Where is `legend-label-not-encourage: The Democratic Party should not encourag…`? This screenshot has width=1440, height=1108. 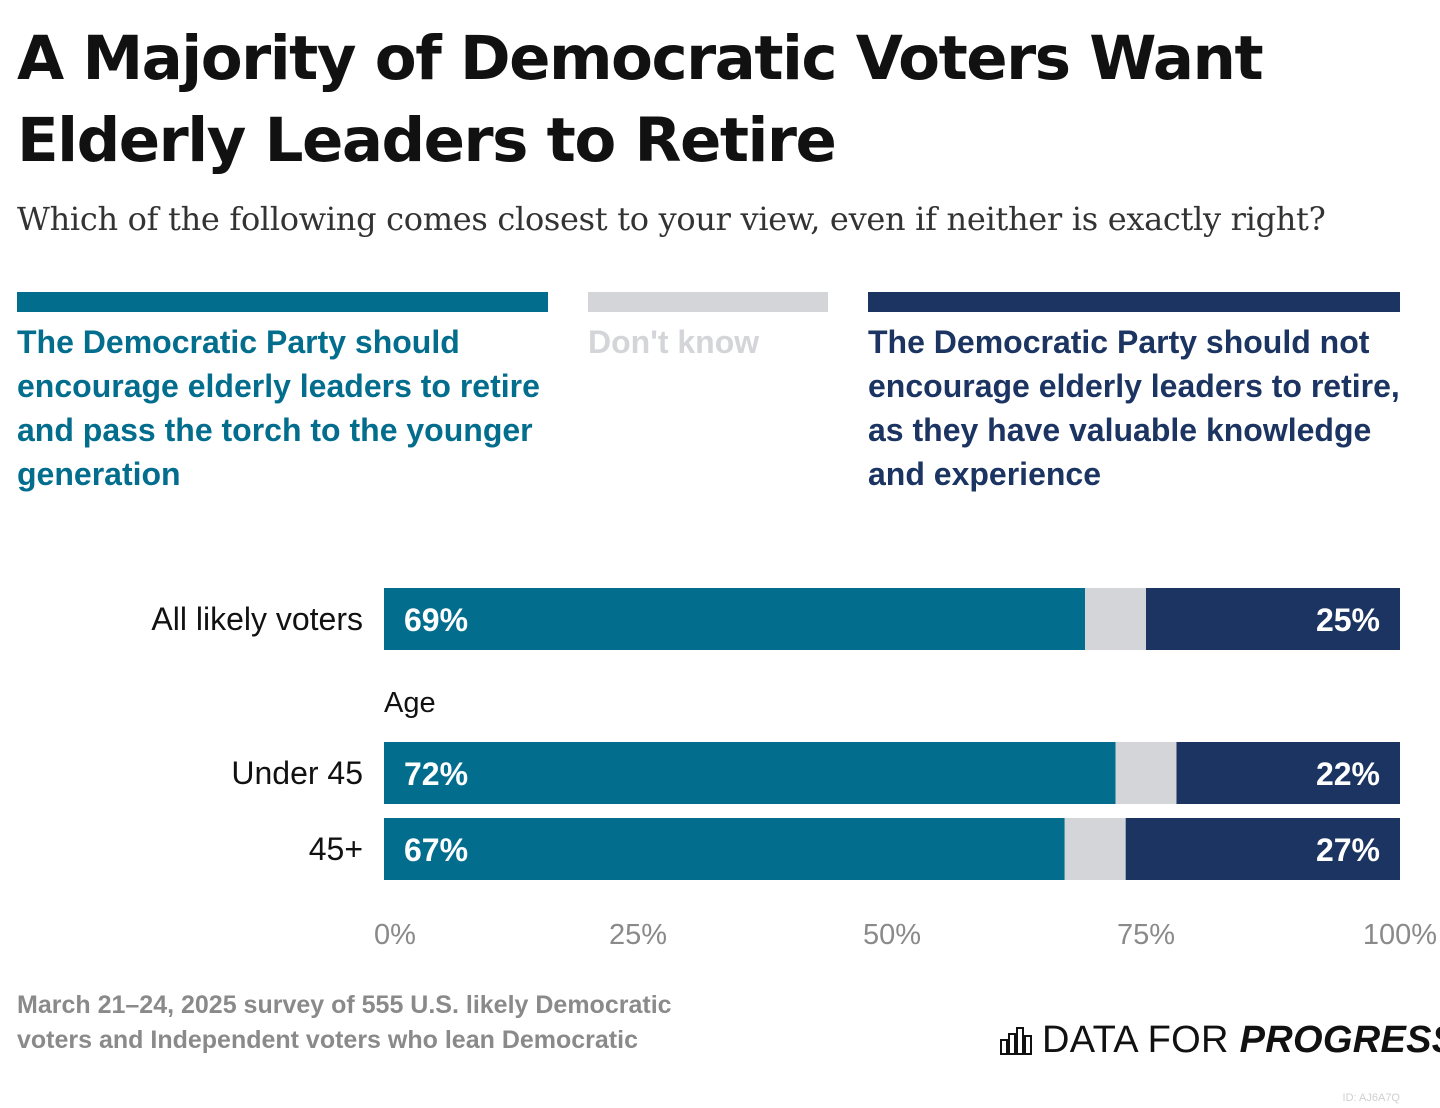 legend-label-not-encourage: The Democratic Party should not encourag… is located at coordinates (1134, 408).